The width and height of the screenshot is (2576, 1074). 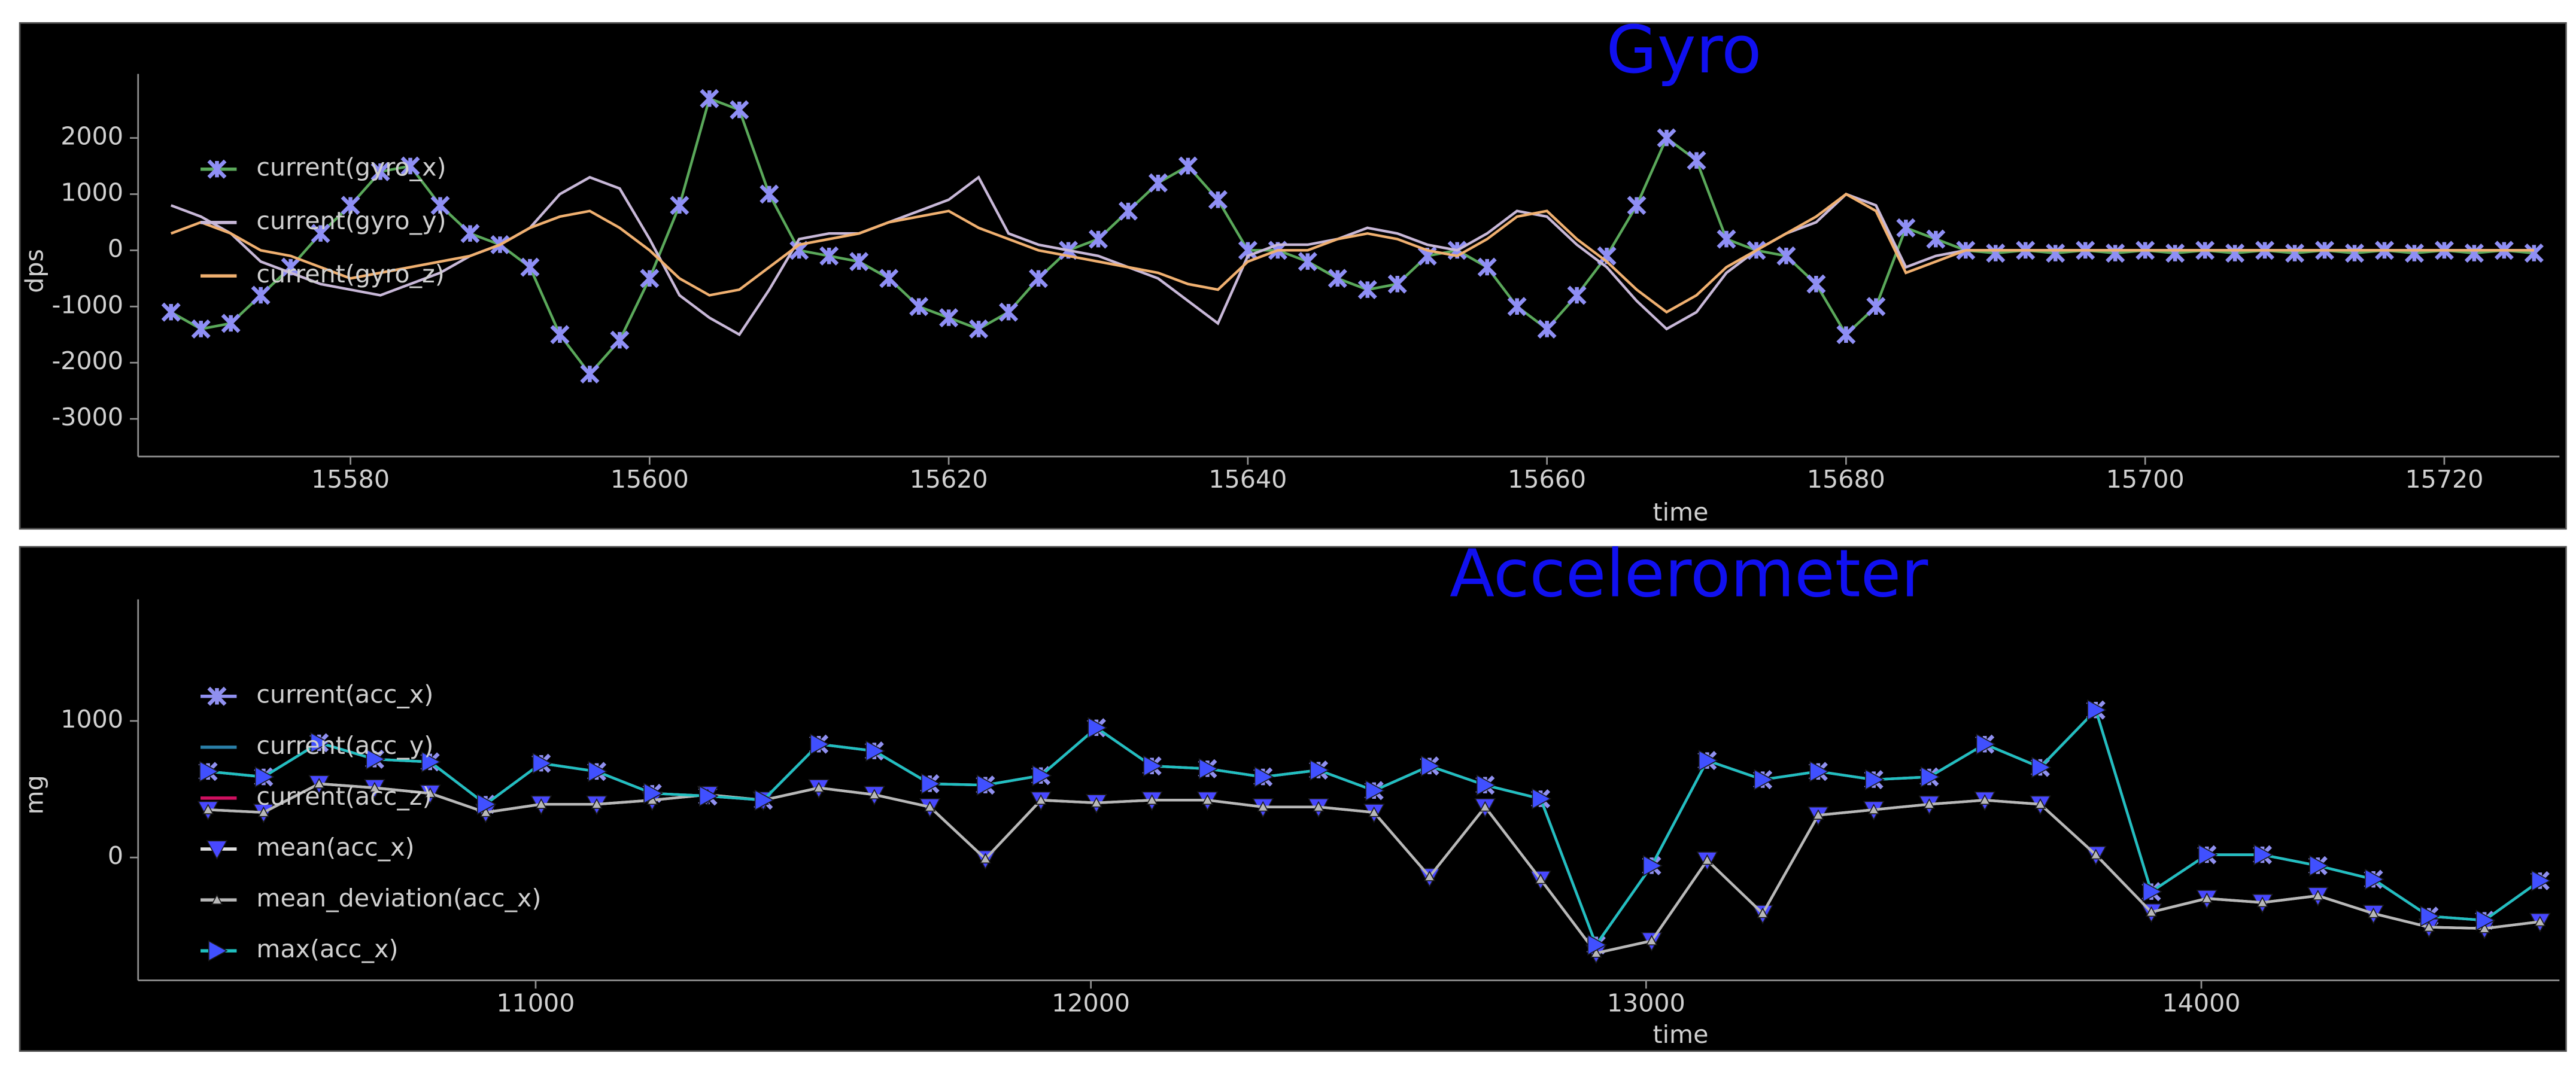 I want to click on legend-label: current(gyro_z), so click(x=350, y=274).